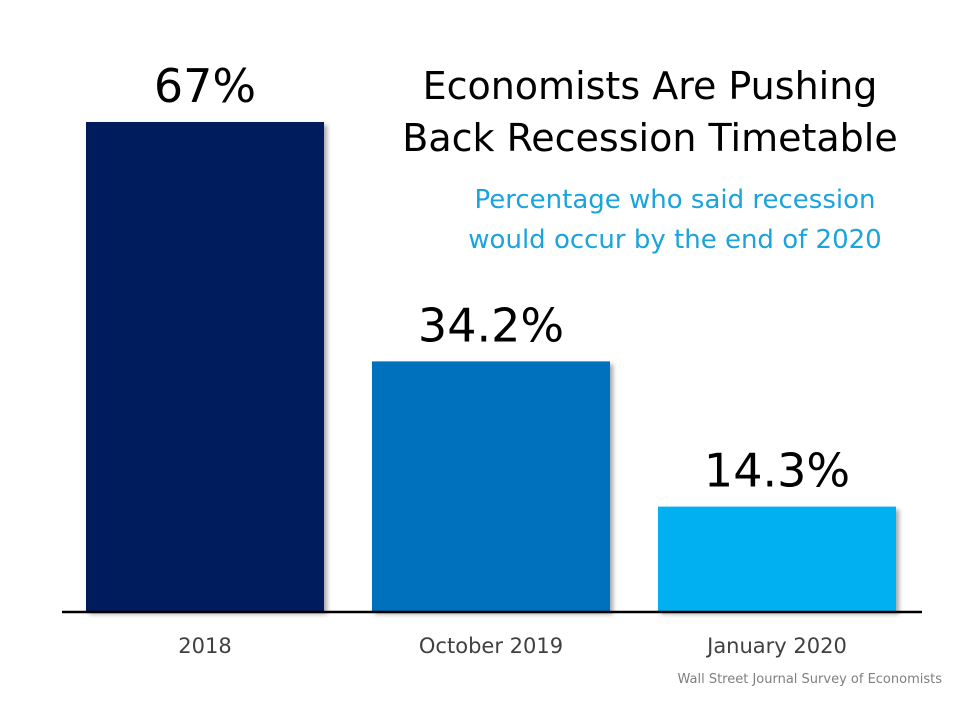 Image resolution: width=960 pixels, height=720 pixels. I want to click on category-label: 2018, so click(204, 646).